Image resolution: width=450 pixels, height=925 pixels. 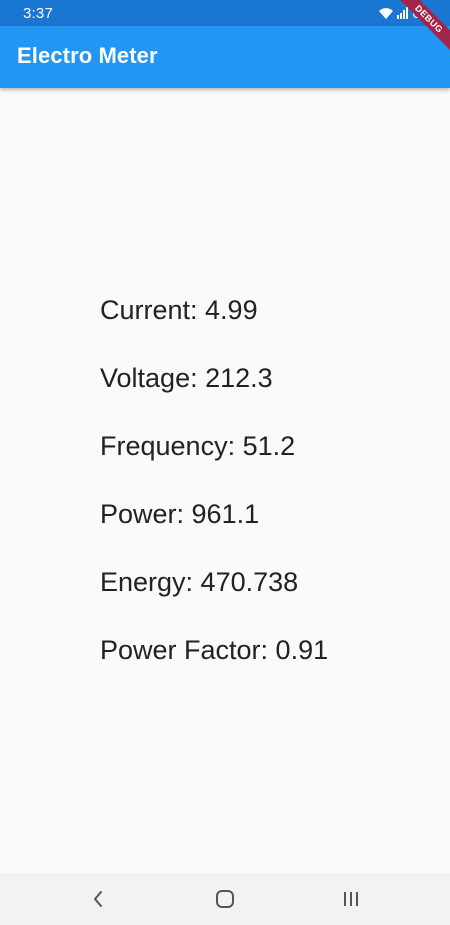 What do you see at coordinates (420, 13) in the screenshot?
I see `battery-level: 62` at bounding box center [420, 13].